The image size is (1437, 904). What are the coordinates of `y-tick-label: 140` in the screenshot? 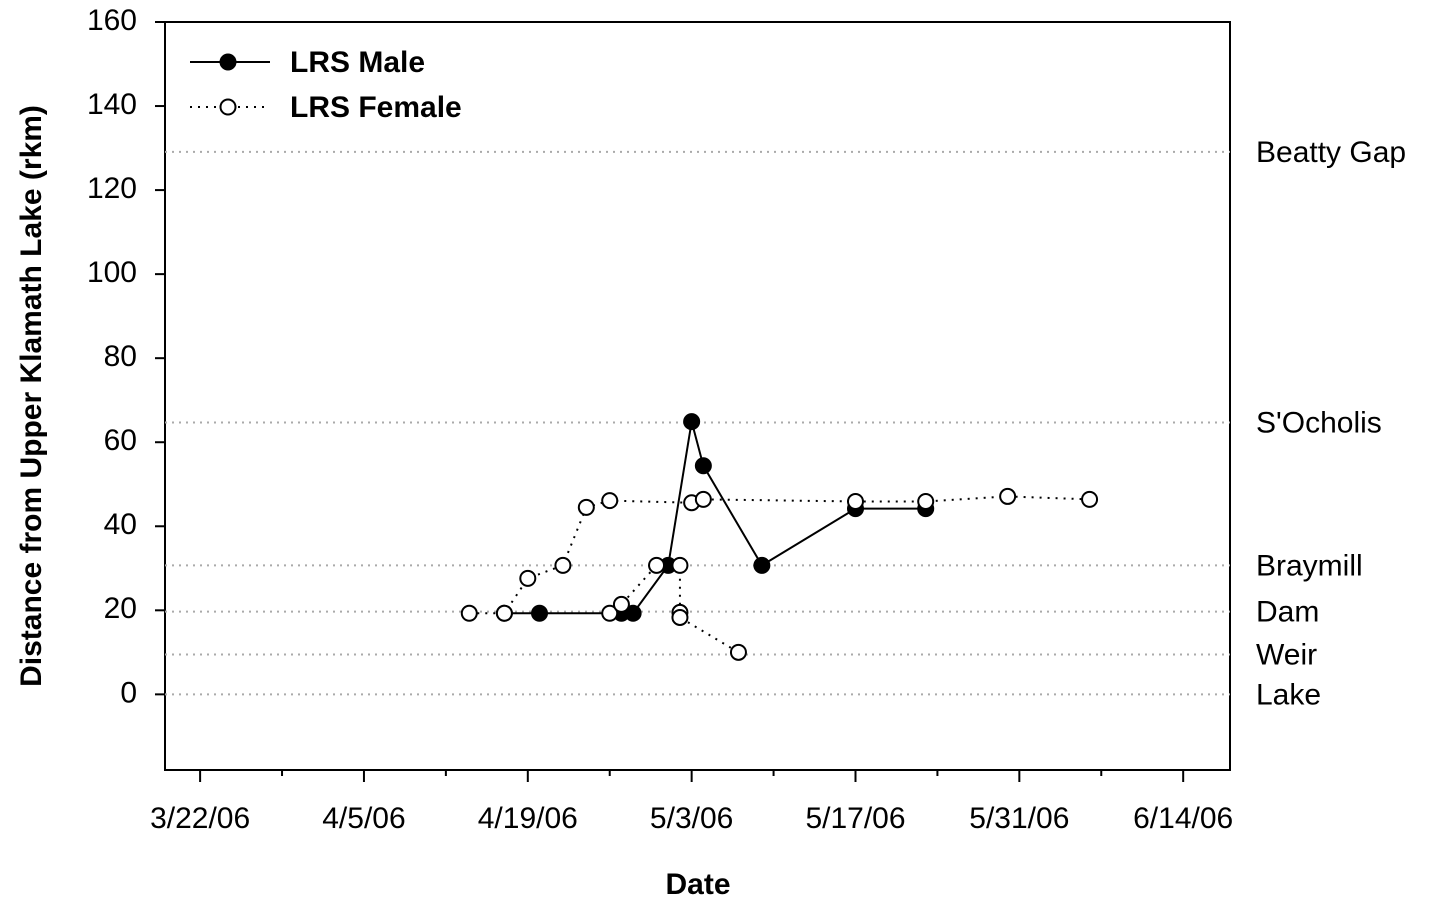 It's located at (112, 104).